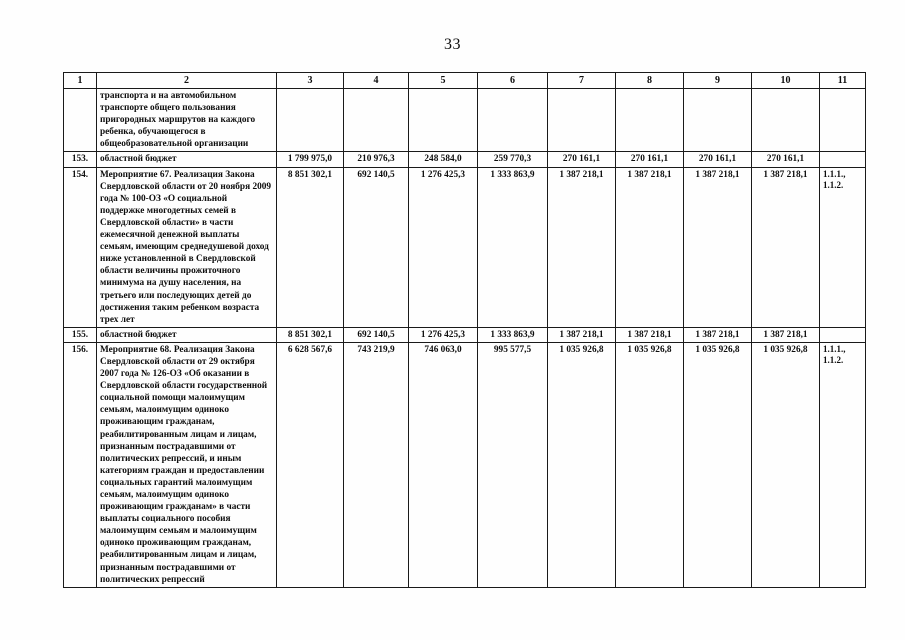 The width and height of the screenshot is (905, 640). I want to click on row-value-col10: 270 161,1, so click(785, 159).